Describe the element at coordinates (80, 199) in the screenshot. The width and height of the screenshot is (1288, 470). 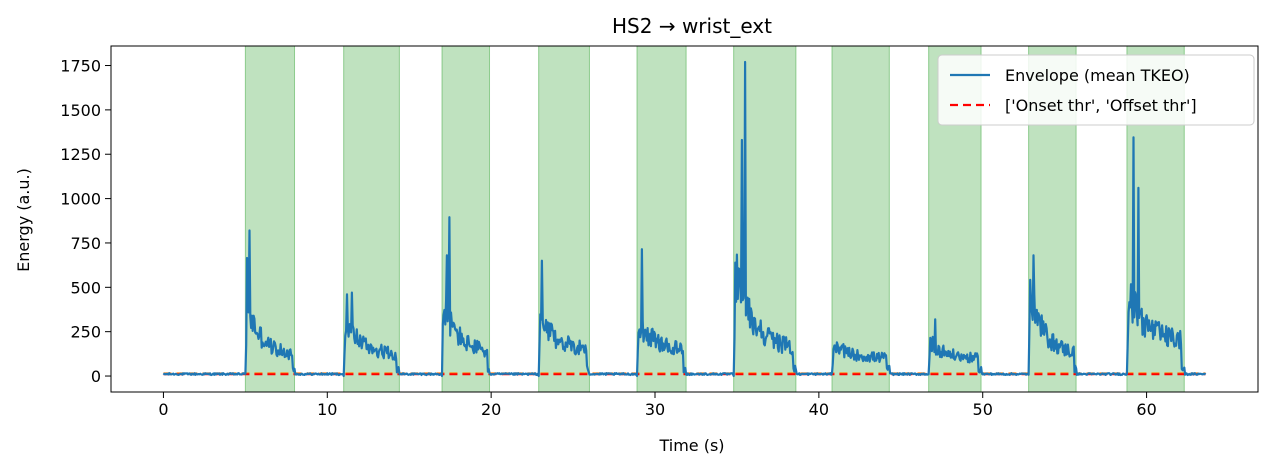
I see `y-tick-label: 1000` at that location.